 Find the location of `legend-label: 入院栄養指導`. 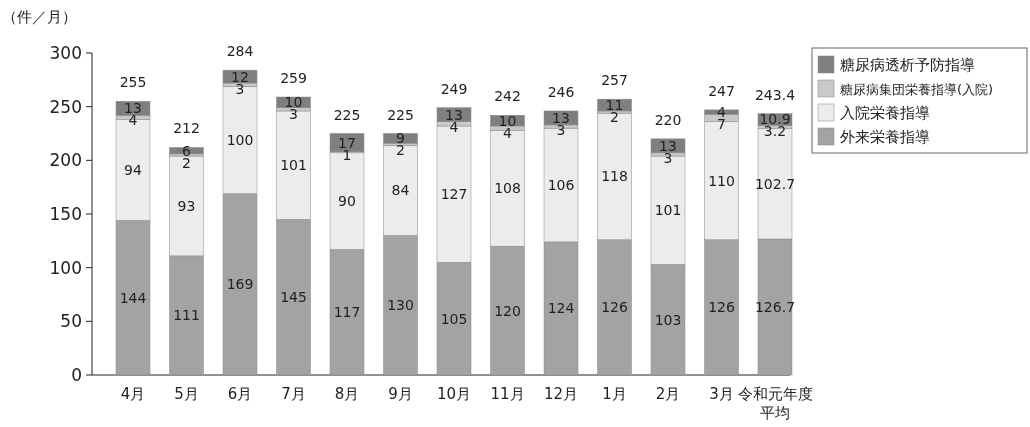

legend-label: 入院栄養指導 is located at coordinates (885, 113).